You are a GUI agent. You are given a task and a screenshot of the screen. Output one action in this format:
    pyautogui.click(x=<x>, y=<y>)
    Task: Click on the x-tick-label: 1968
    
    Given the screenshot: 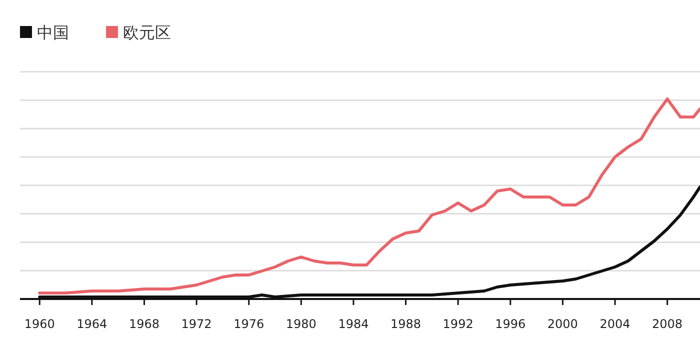 What is the action you would take?
    pyautogui.click(x=144, y=324)
    